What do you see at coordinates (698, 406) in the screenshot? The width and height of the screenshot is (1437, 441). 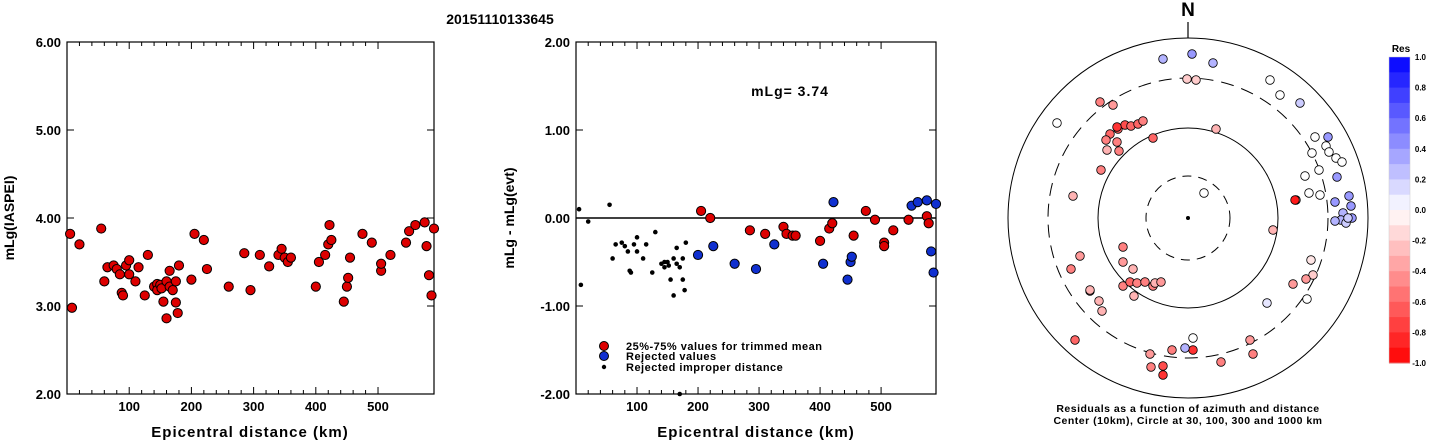 I see `x-tick-label: 200` at bounding box center [698, 406].